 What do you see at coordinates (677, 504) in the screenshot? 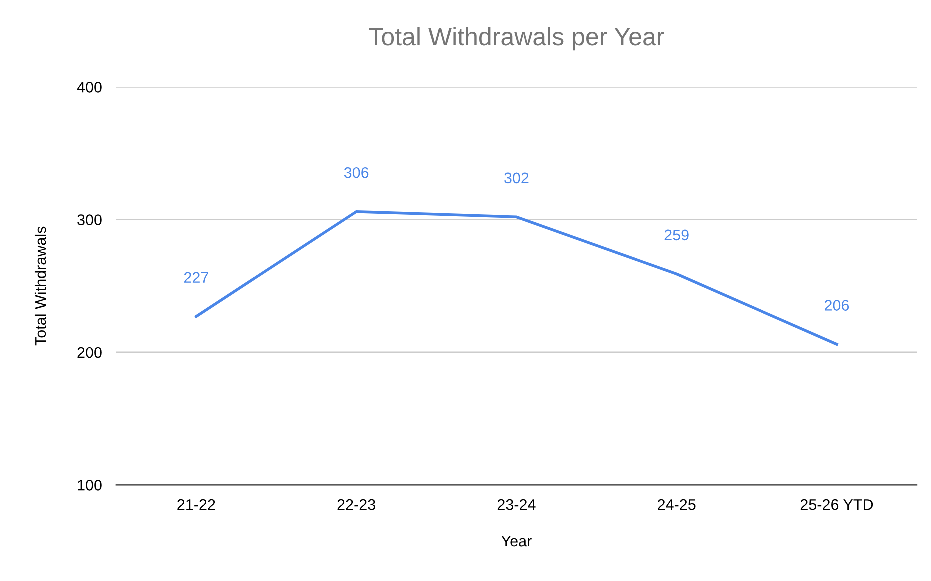
I see `x-tick-label: 24-25` at bounding box center [677, 504].